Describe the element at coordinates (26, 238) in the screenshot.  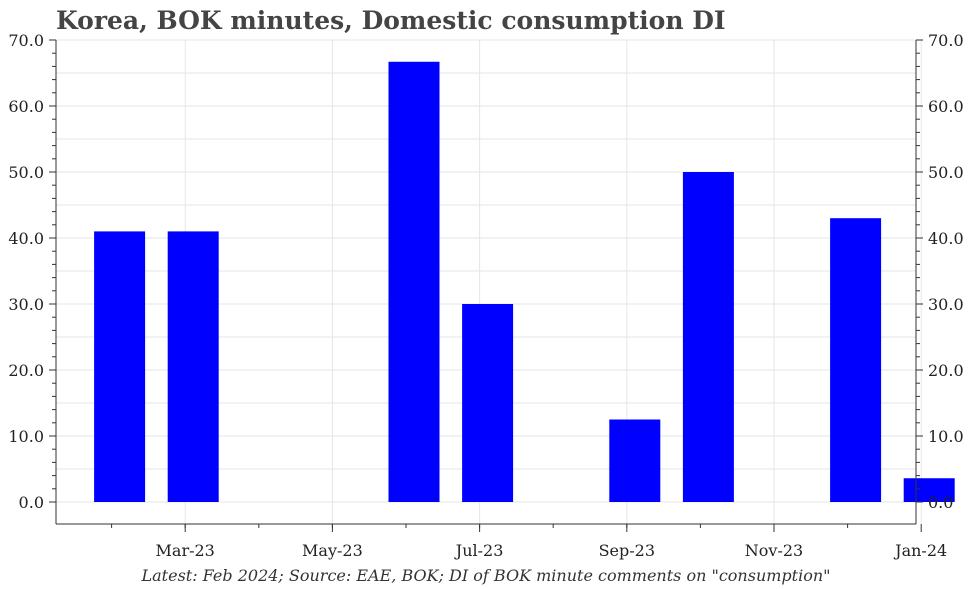
I see `y-tick-label-left: 40.0` at that location.